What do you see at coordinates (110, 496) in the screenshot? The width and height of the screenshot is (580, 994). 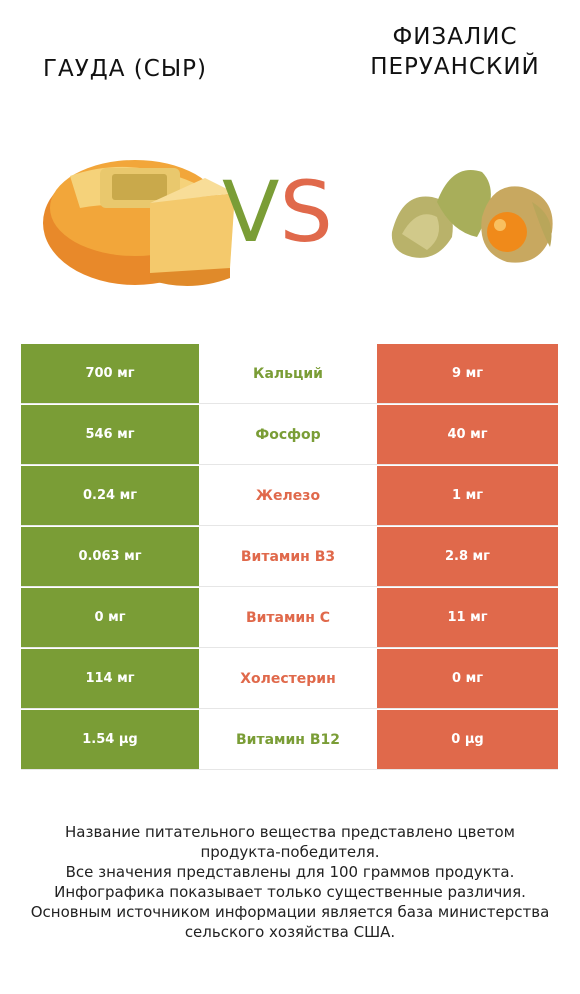 I see `left-value: 0.24 мг` at bounding box center [110, 496].